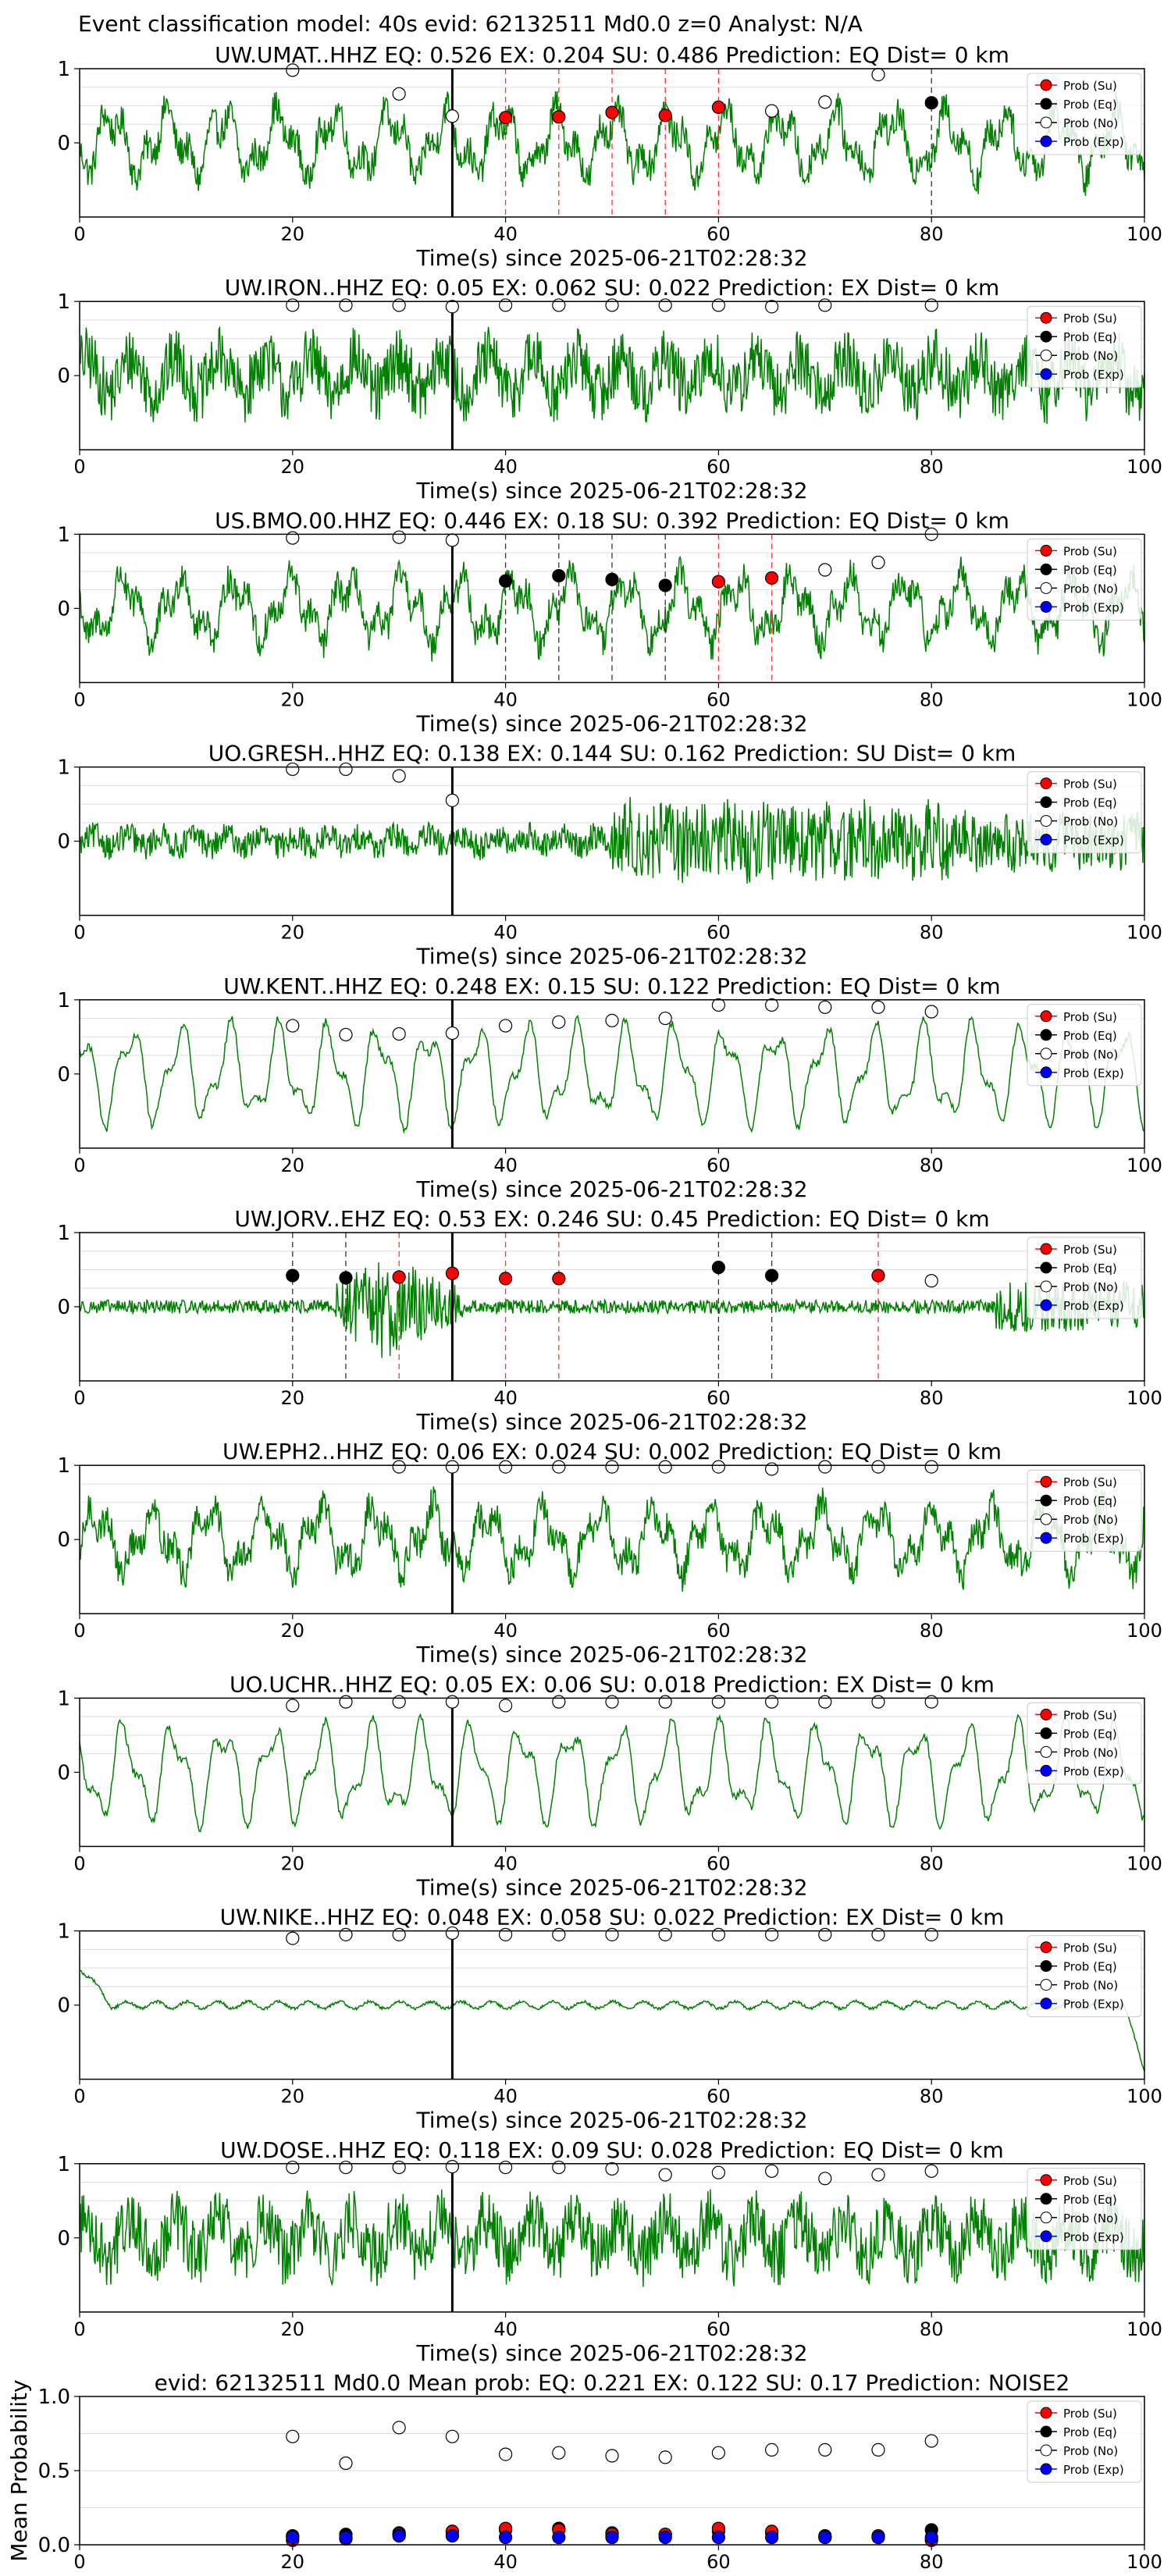 Image resolution: width=1171 pixels, height=2576 pixels. I want to click on legend-label: Prob (Eq), so click(1090, 1501).